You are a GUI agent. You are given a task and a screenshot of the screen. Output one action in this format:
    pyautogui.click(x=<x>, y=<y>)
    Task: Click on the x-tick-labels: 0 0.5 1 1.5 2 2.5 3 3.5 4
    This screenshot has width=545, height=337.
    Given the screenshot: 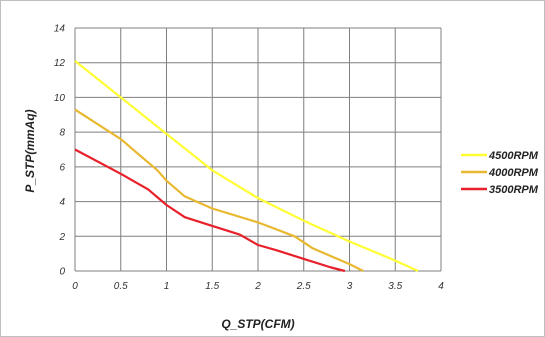 What is the action you would take?
    pyautogui.click(x=258, y=286)
    